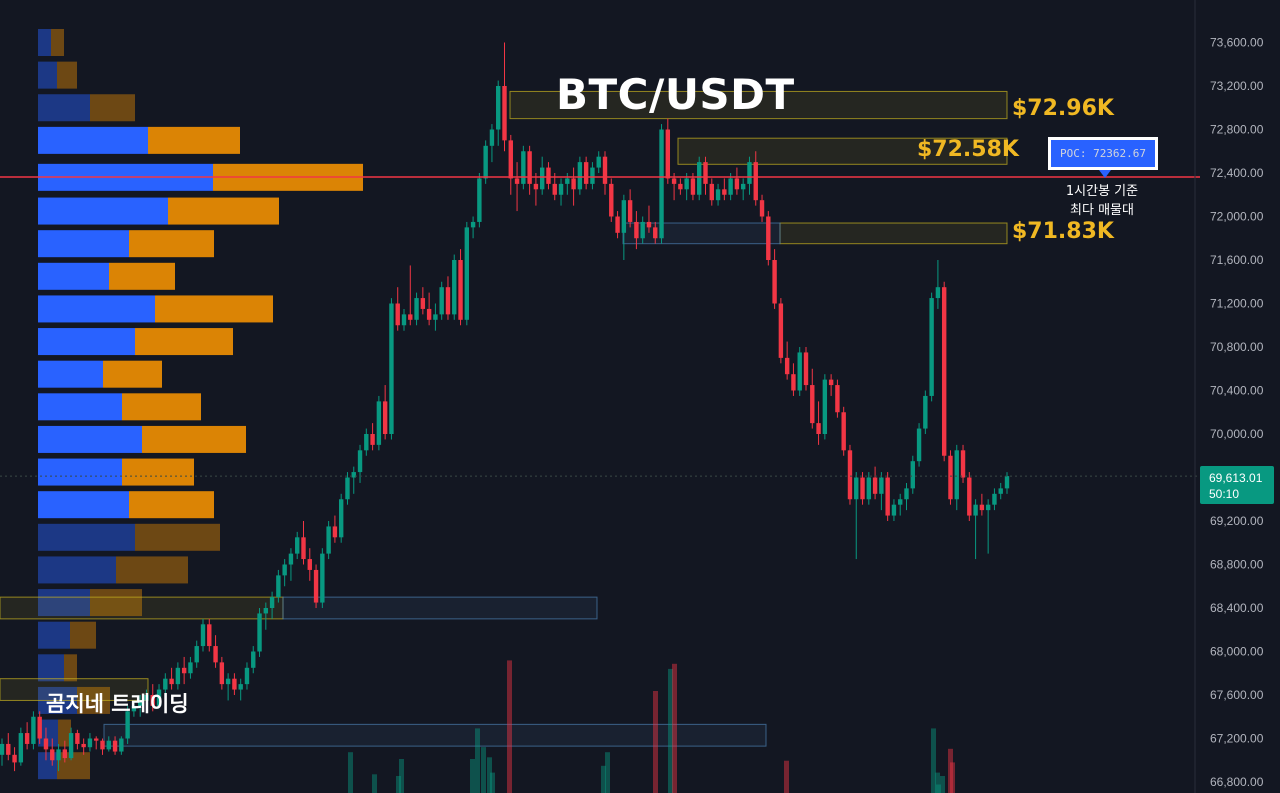 This screenshot has width=1280, height=793. I want to click on price-tick-label: 72,800.00, so click(1237, 130).